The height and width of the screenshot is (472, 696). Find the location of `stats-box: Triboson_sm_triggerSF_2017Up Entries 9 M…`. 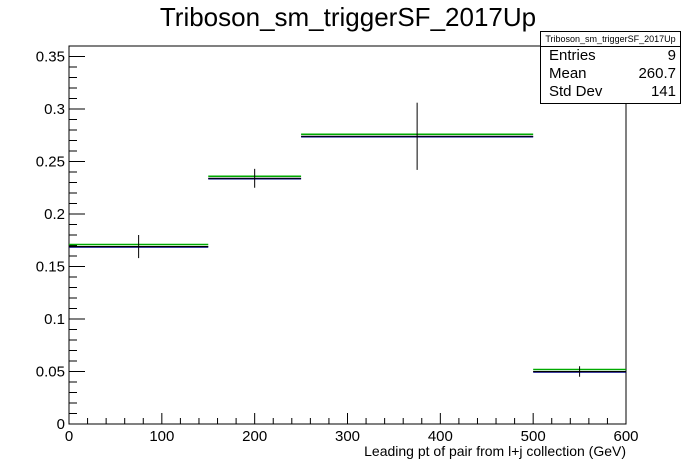

stats-box: Triboson_sm_triggerSF_2017Up Entries 9 M… is located at coordinates (610, 67).